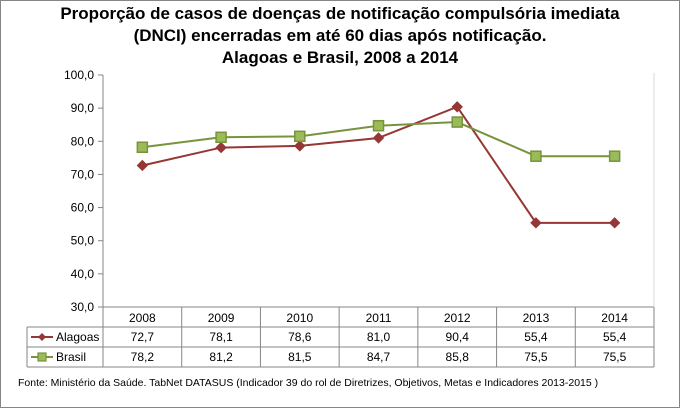 Image resolution: width=680 pixels, height=408 pixels. I want to click on y-tick-label: 70,0, so click(83, 174).